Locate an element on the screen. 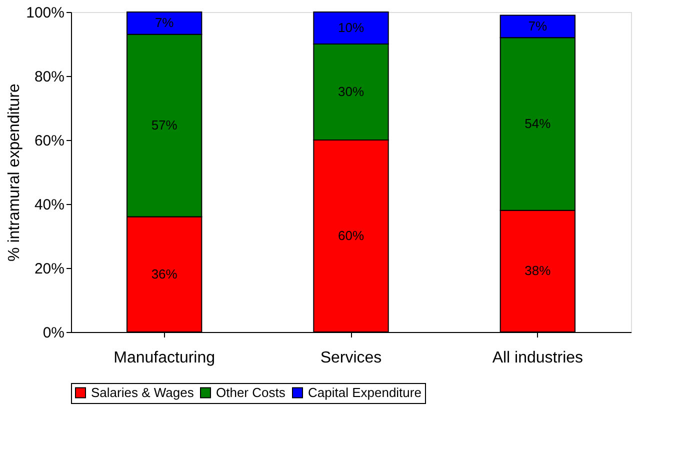  y-tick-label: 60% is located at coordinates (49, 141).